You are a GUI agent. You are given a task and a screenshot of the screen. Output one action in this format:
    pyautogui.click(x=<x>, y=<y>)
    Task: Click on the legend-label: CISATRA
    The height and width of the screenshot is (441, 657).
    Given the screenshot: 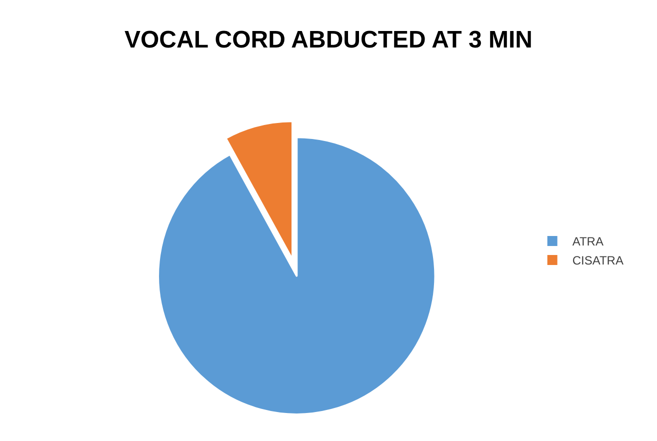 What is the action you would take?
    pyautogui.click(x=598, y=261)
    